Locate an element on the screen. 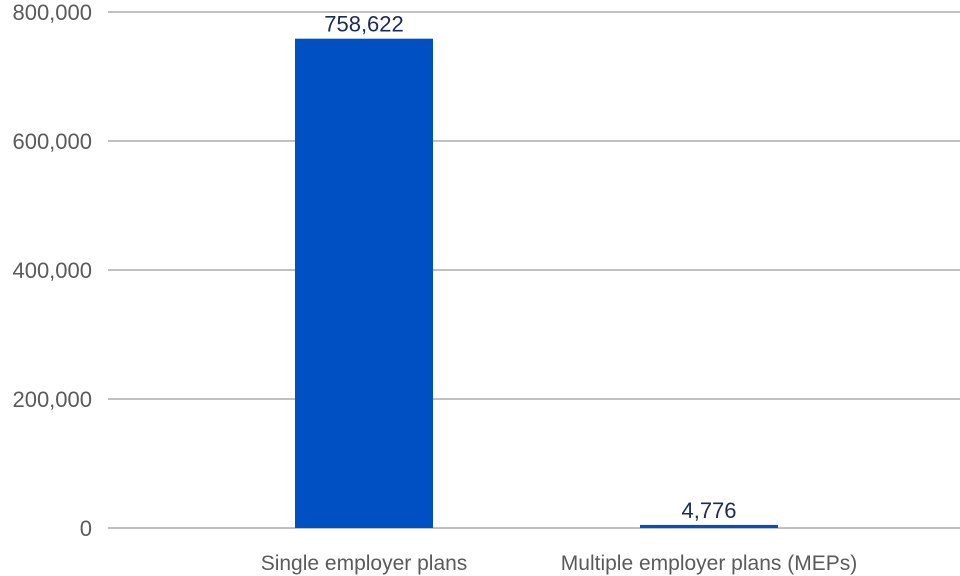 The width and height of the screenshot is (960, 576). y-tick-label-0: 0 is located at coordinates (86, 528).